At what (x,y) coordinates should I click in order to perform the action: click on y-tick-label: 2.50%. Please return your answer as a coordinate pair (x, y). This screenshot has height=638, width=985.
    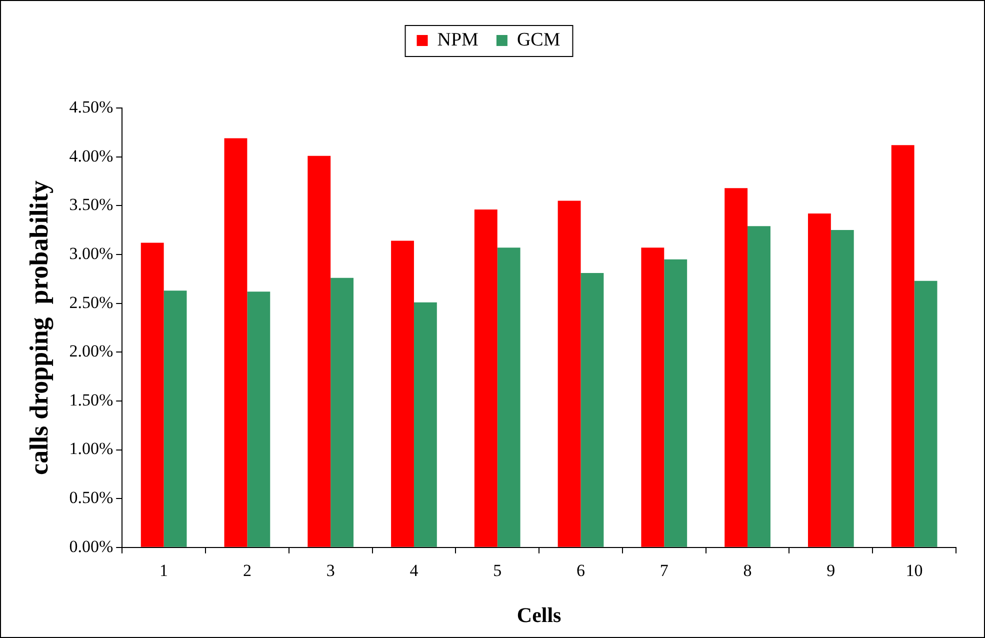
    Looking at the image, I should click on (91, 302).